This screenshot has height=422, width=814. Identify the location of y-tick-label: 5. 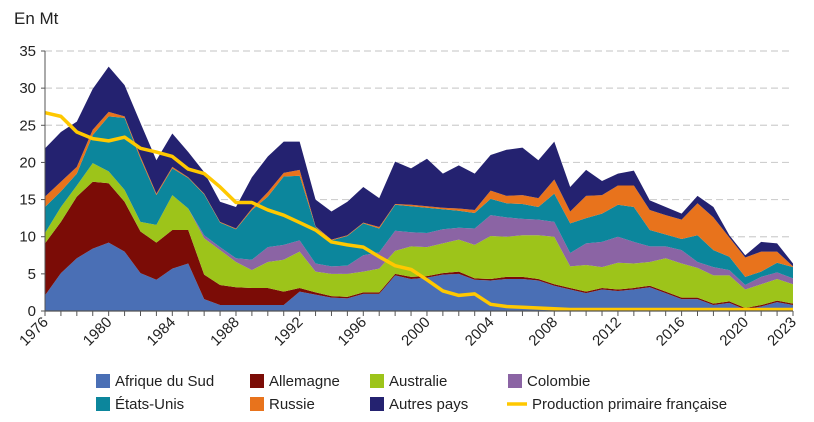
(32, 274).